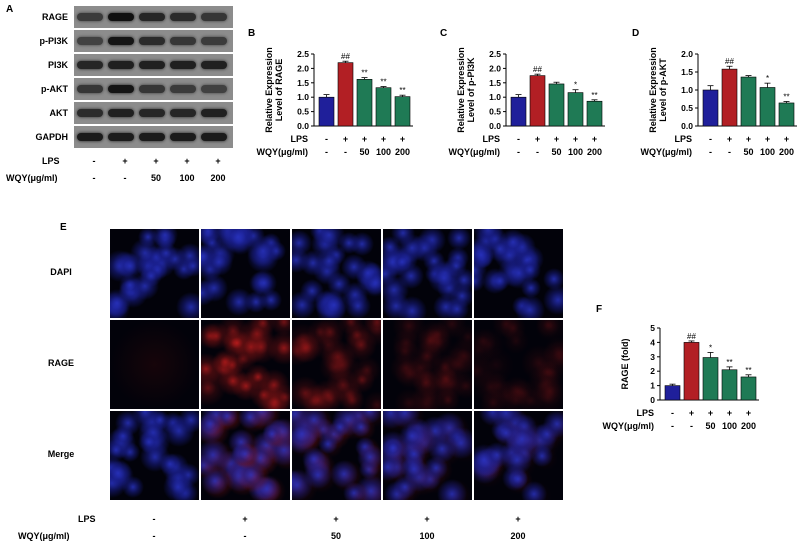 The height and width of the screenshot is (546, 800). I want to click on wb-row-label: p-AKT, so click(54, 89).